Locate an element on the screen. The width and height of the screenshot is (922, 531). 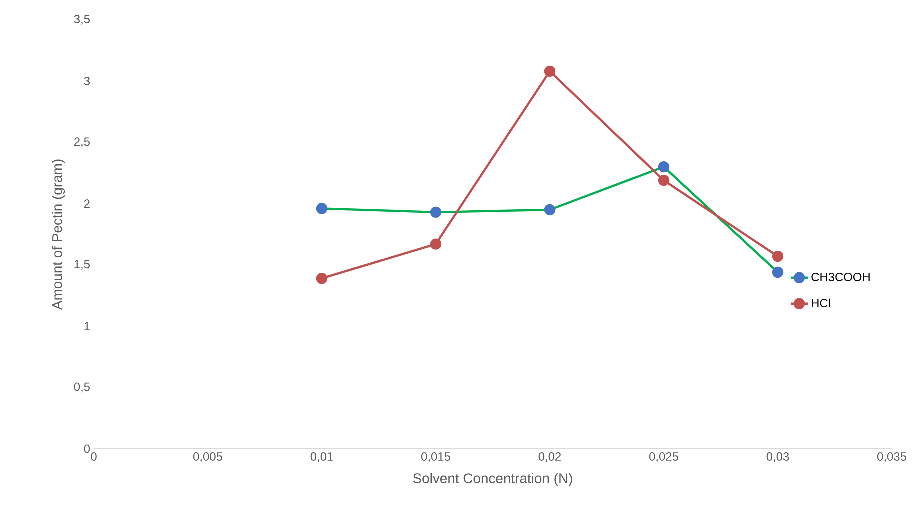
x-tick-label: 0,025 is located at coordinates (664, 457).